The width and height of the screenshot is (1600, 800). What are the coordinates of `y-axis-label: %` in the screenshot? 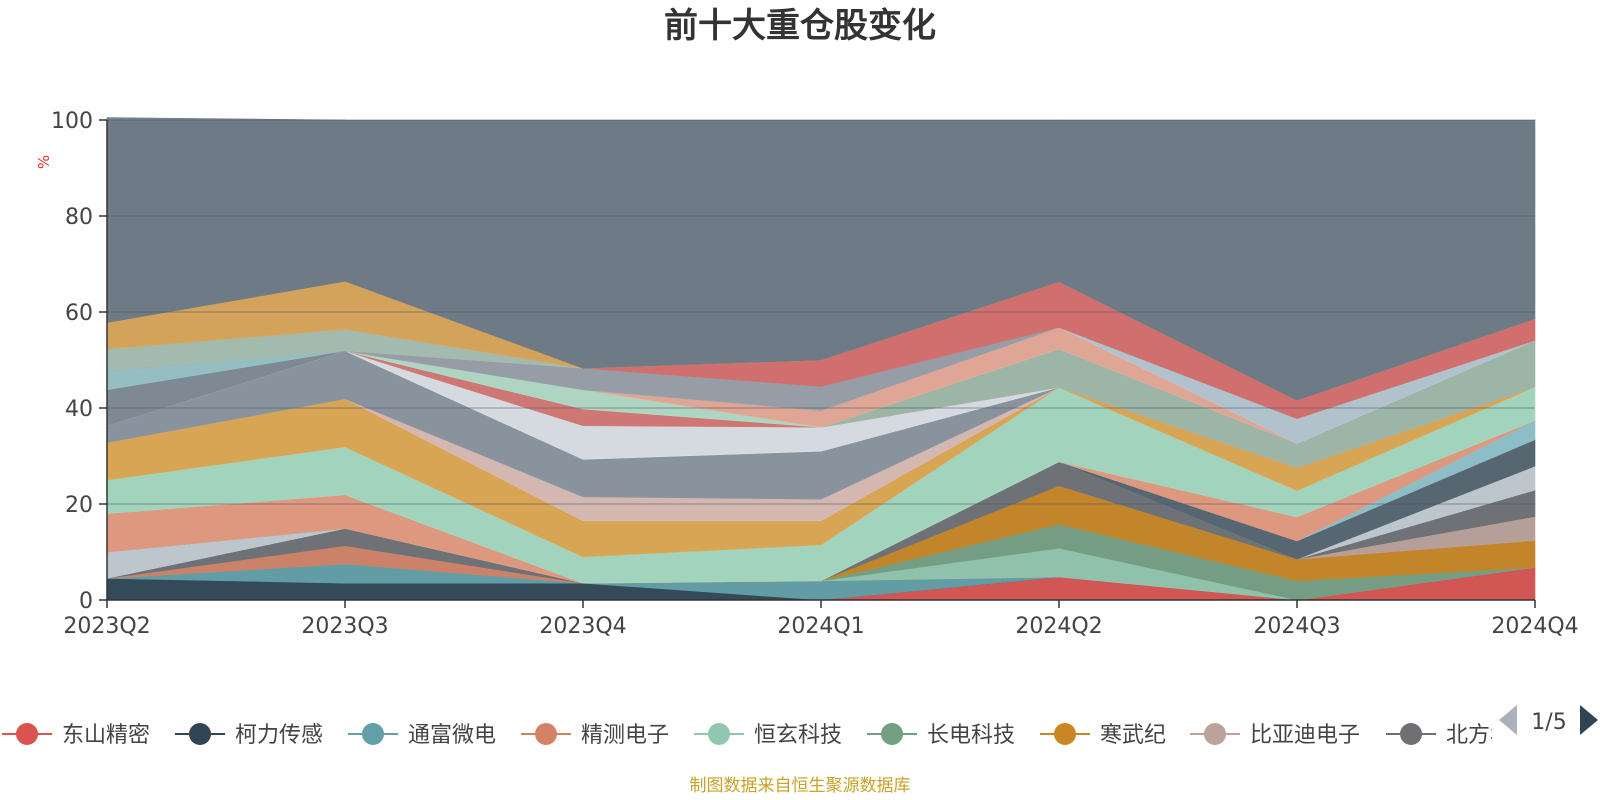 It's located at (44, 162).